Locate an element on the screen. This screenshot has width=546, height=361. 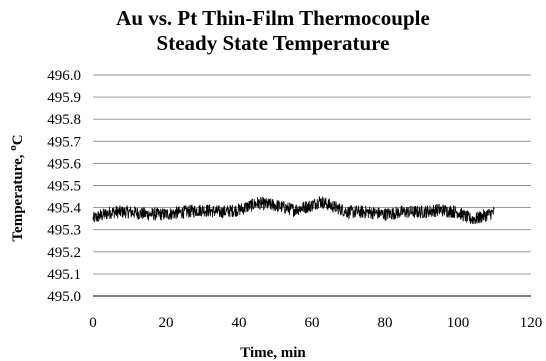
y-axis-title: Temperature, oC is located at coordinates (16, 187).